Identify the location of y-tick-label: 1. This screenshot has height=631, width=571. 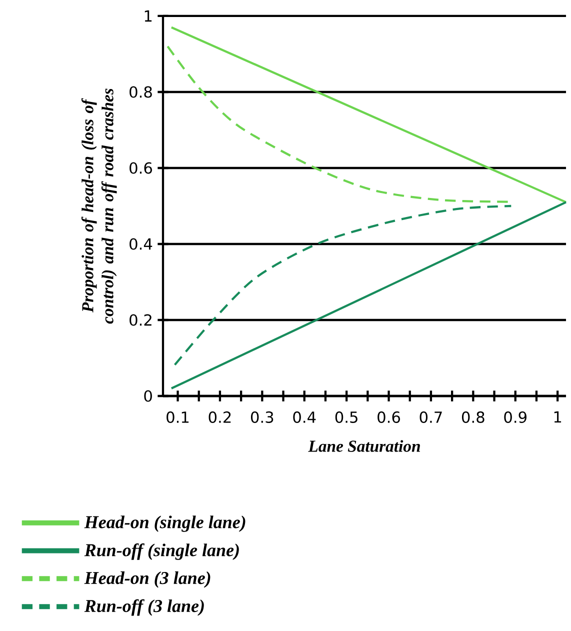
(148, 16).